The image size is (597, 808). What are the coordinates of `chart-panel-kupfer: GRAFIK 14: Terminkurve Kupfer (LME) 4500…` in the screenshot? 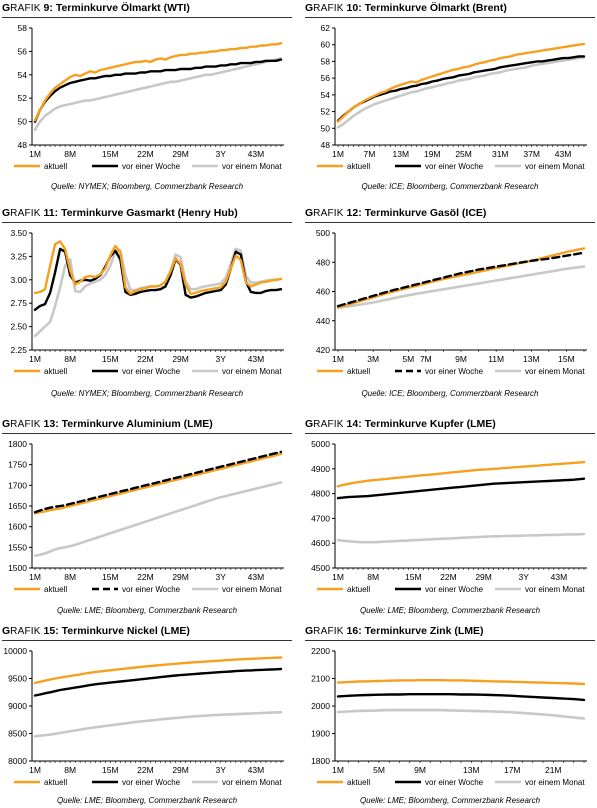 It's located at (450, 518).